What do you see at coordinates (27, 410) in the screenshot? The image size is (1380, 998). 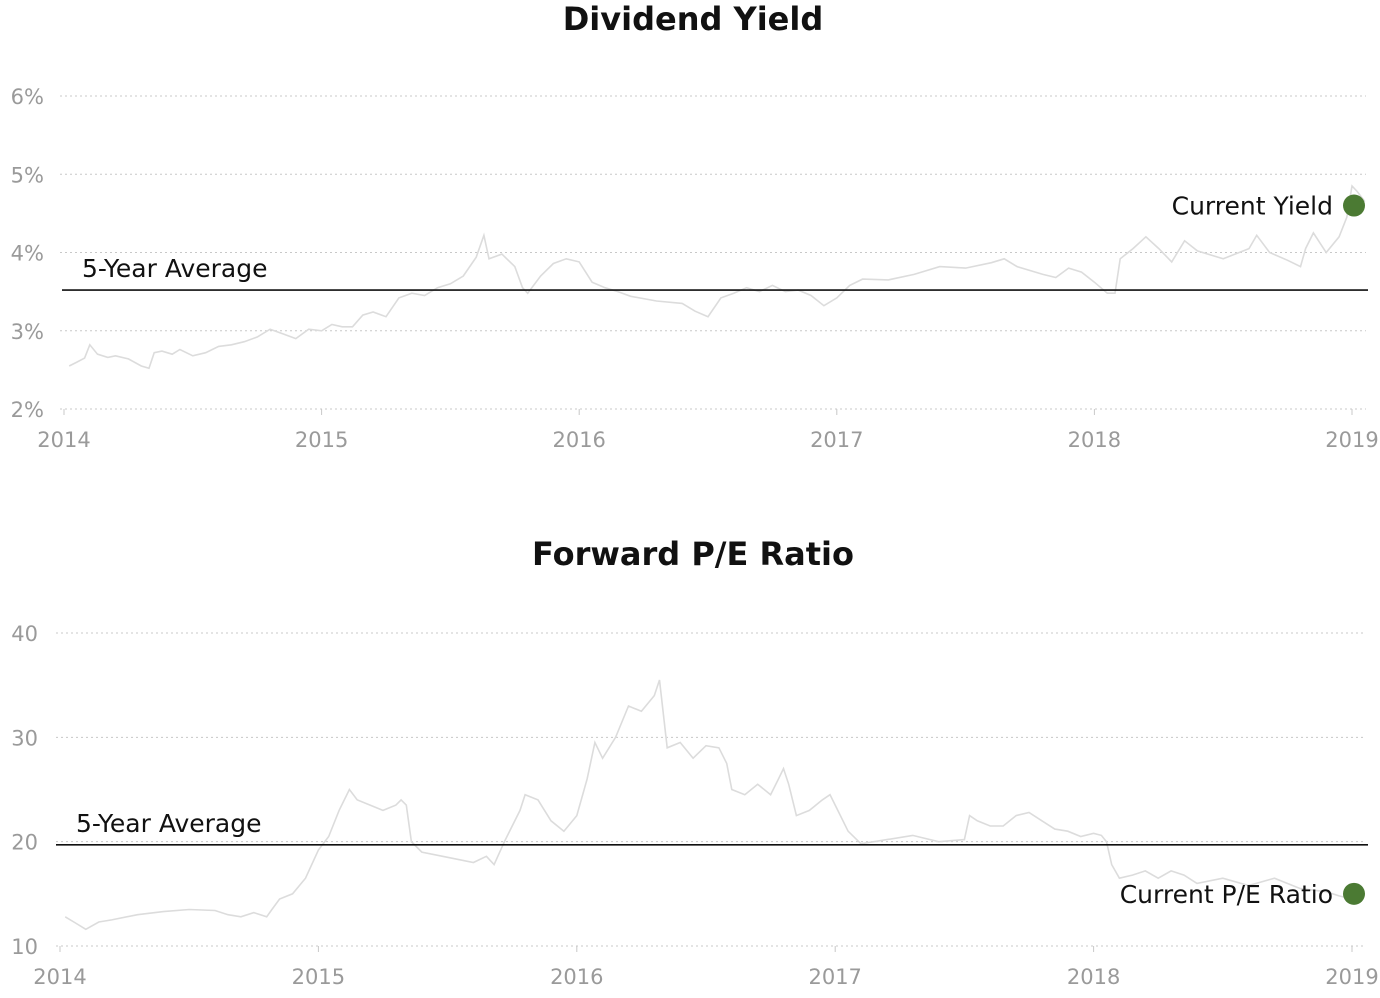 I see `y-tick-label: 2%` at bounding box center [27, 410].